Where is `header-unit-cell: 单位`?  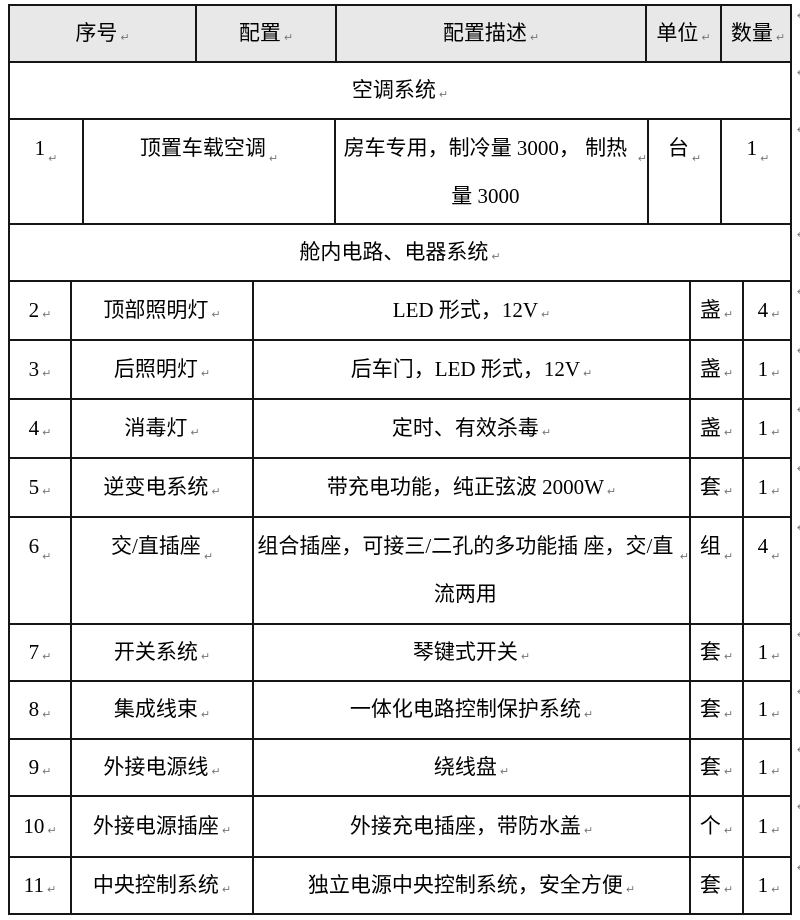 header-unit-cell: 单位 is located at coordinates (682, 33).